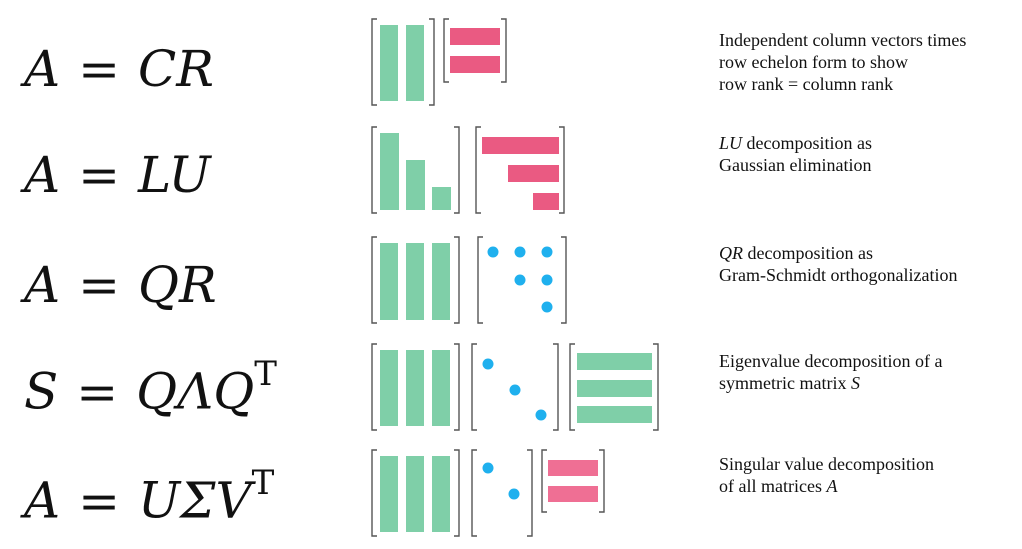 The image size is (1022, 549). I want to click on formula-lhs: S, so click(41, 391).